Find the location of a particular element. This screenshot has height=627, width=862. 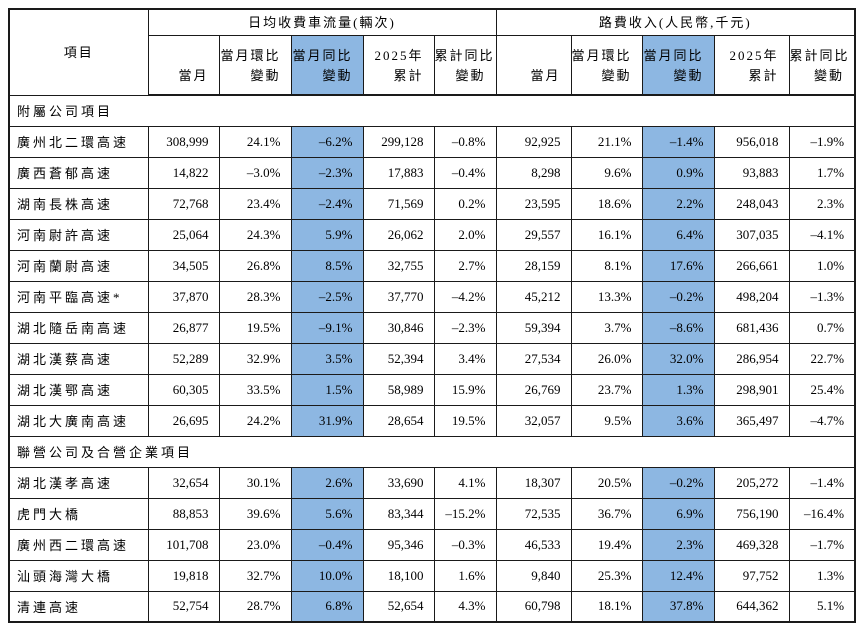

project-name: 河南平臨高速* is located at coordinates (78, 296).